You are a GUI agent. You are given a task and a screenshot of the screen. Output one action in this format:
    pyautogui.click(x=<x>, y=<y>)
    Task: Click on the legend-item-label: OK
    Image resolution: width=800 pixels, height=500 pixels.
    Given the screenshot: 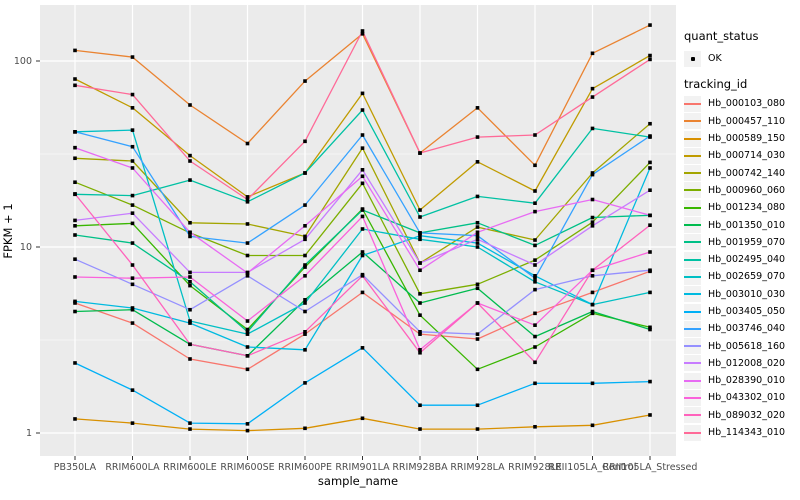 What is the action you would take?
    pyautogui.click(x=715, y=59)
    